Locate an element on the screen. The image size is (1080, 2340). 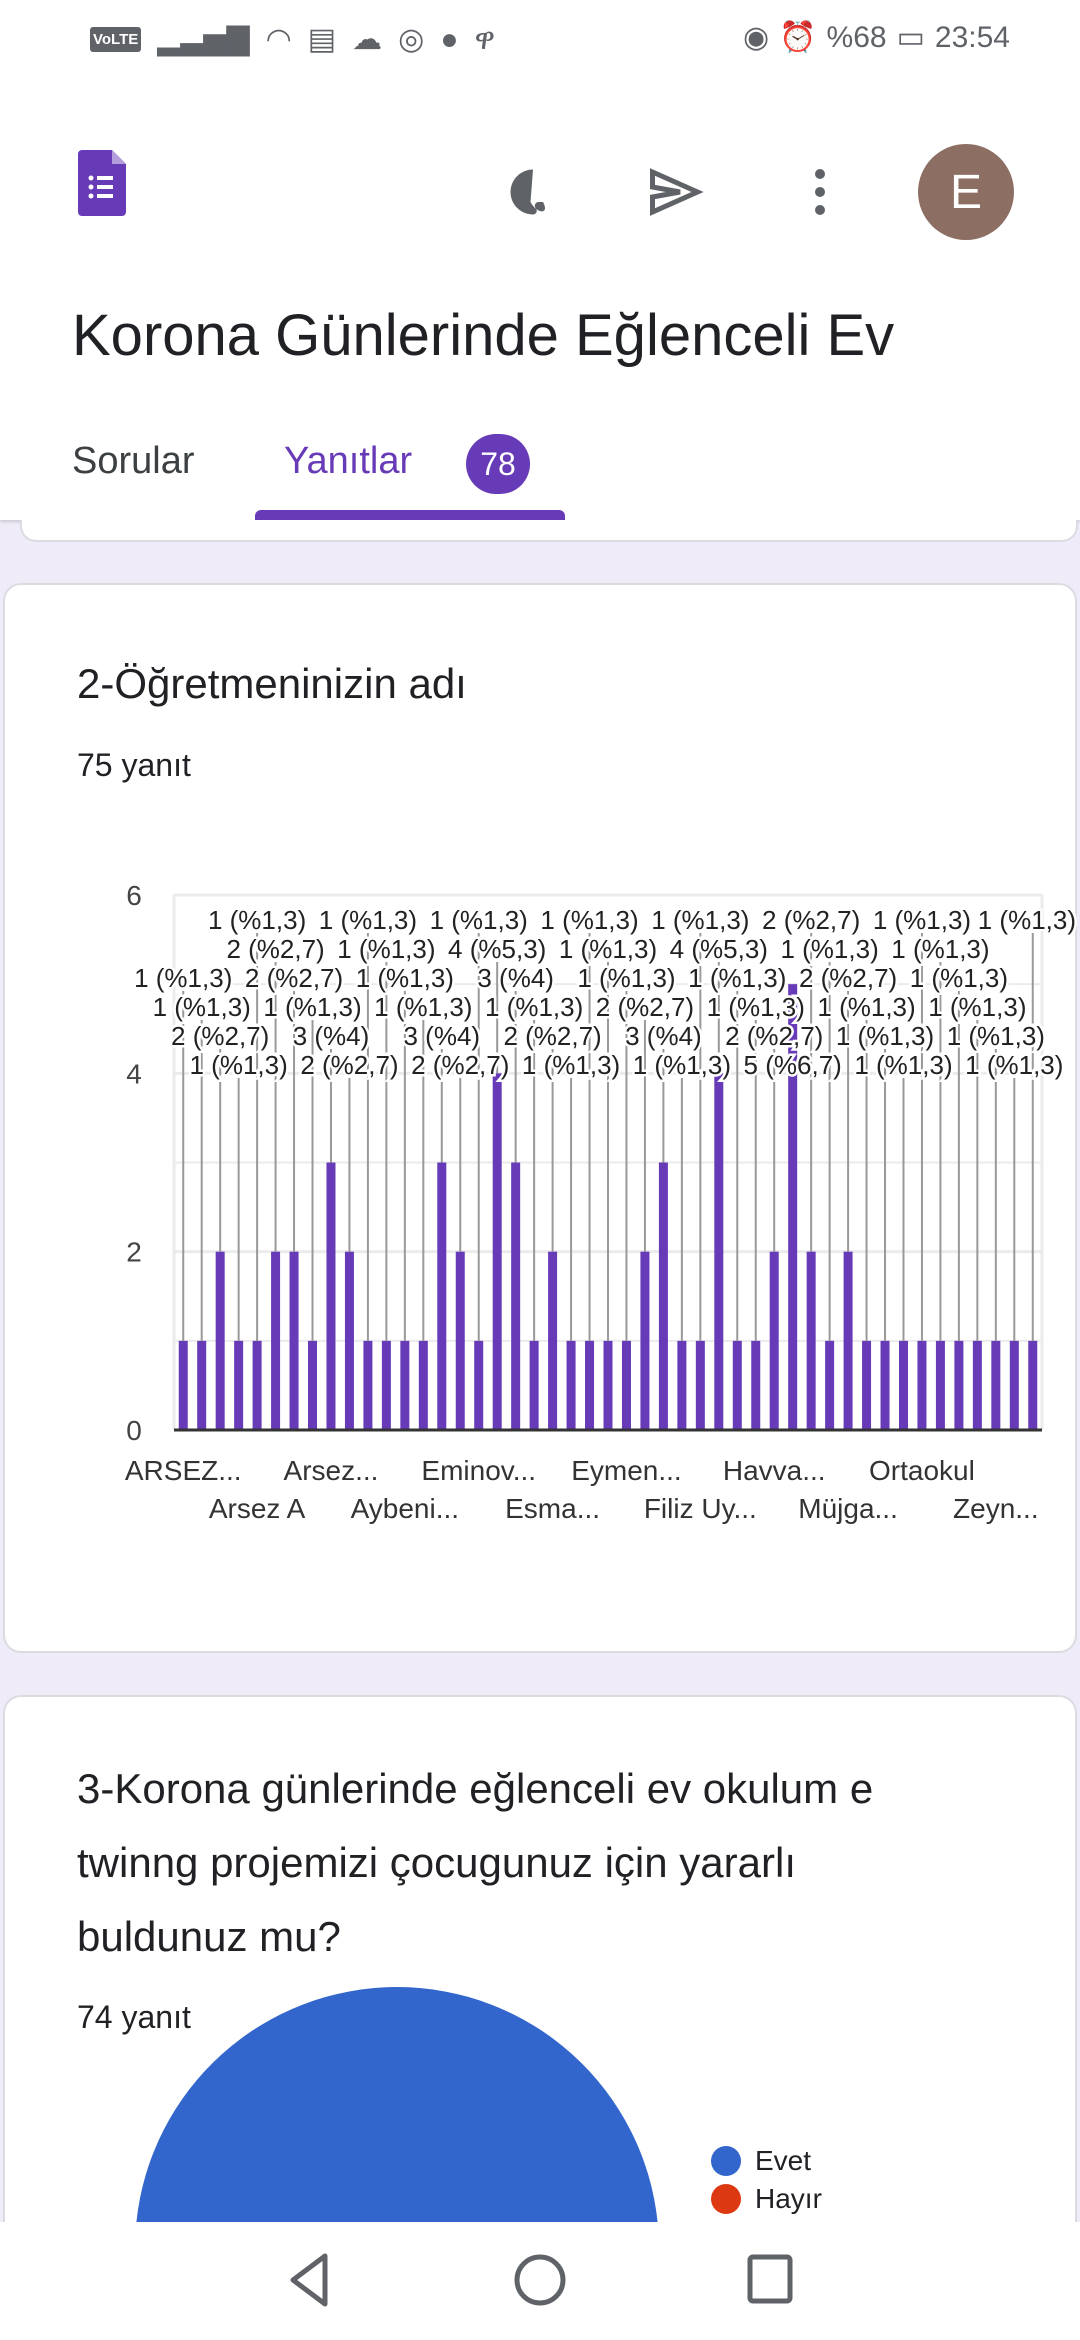
volte-icon: VoLTE is located at coordinates (116, 39).